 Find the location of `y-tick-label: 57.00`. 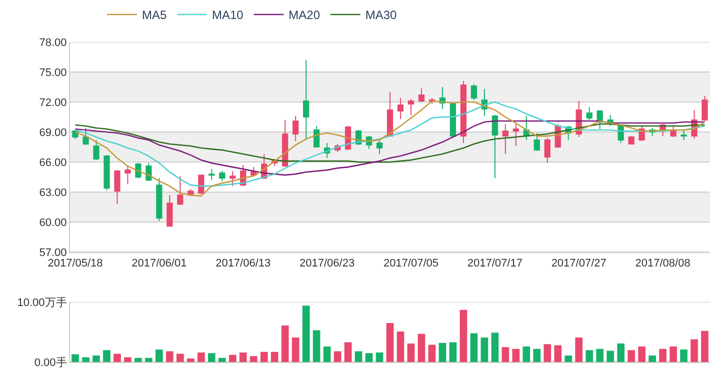

y-tick-label: 57.00 is located at coordinates (53, 252).